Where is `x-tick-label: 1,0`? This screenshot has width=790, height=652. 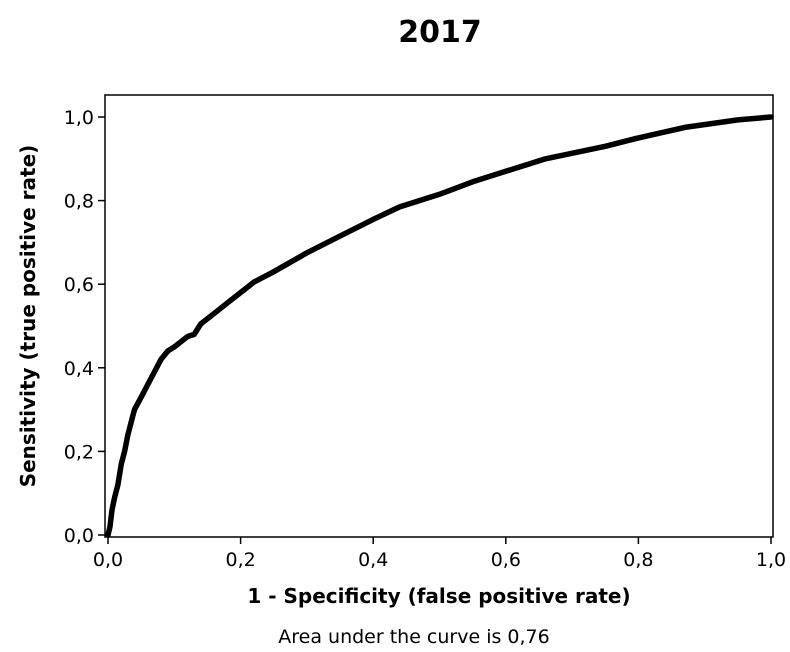 x-tick-label: 1,0 is located at coordinates (771, 560).